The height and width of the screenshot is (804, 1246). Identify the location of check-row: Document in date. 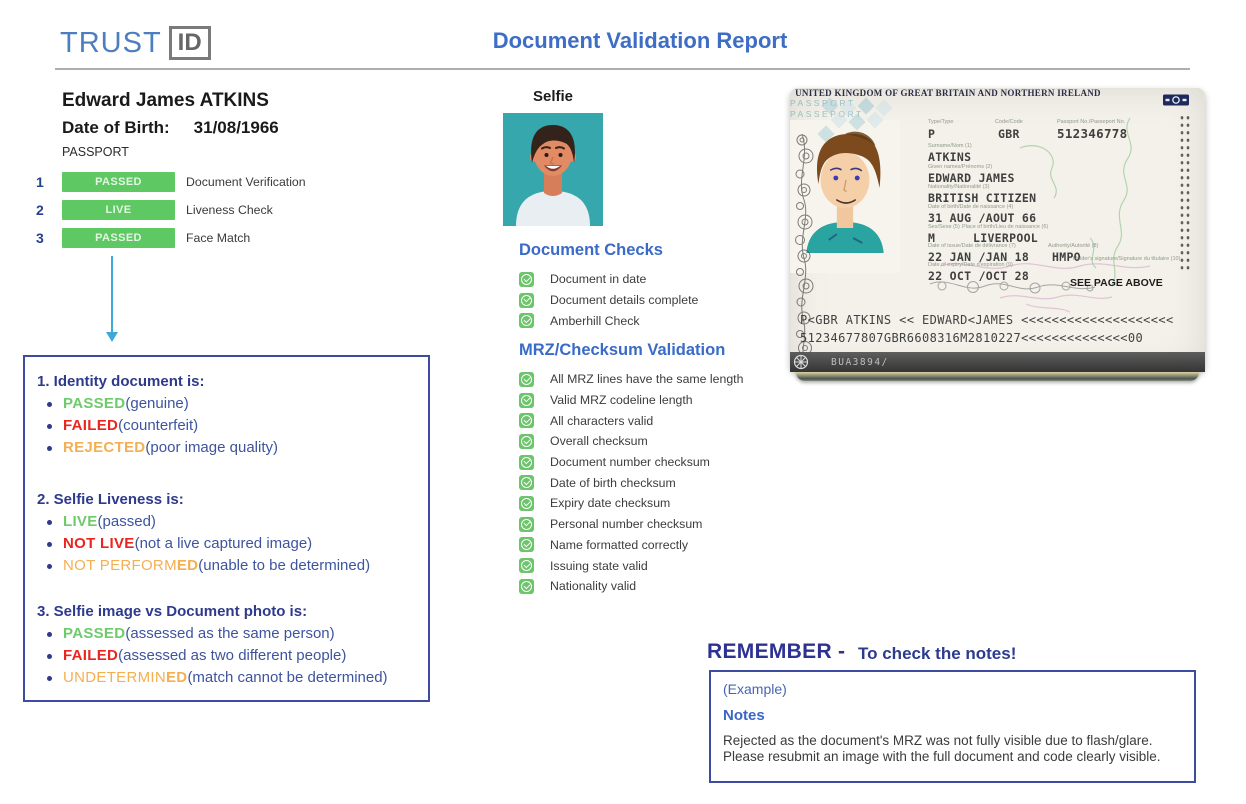
(608, 279).